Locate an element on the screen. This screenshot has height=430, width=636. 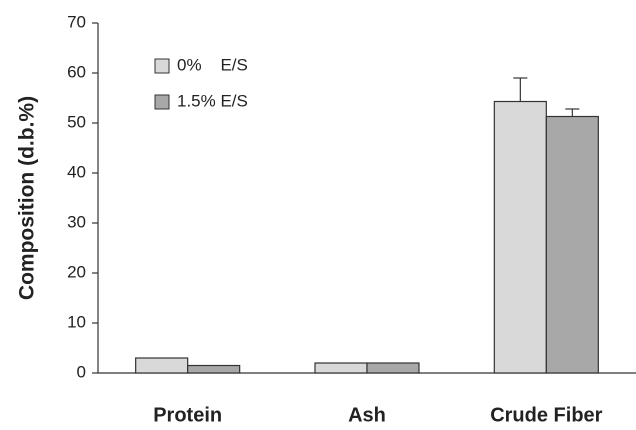
y-tick-label: 0 is located at coordinates (81, 371).